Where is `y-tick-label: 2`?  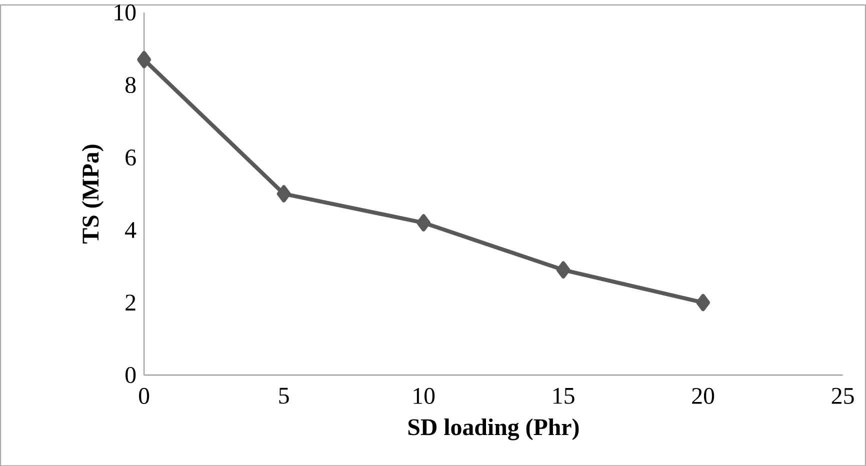
y-tick-label: 2 is located at coordinates (131, 302).